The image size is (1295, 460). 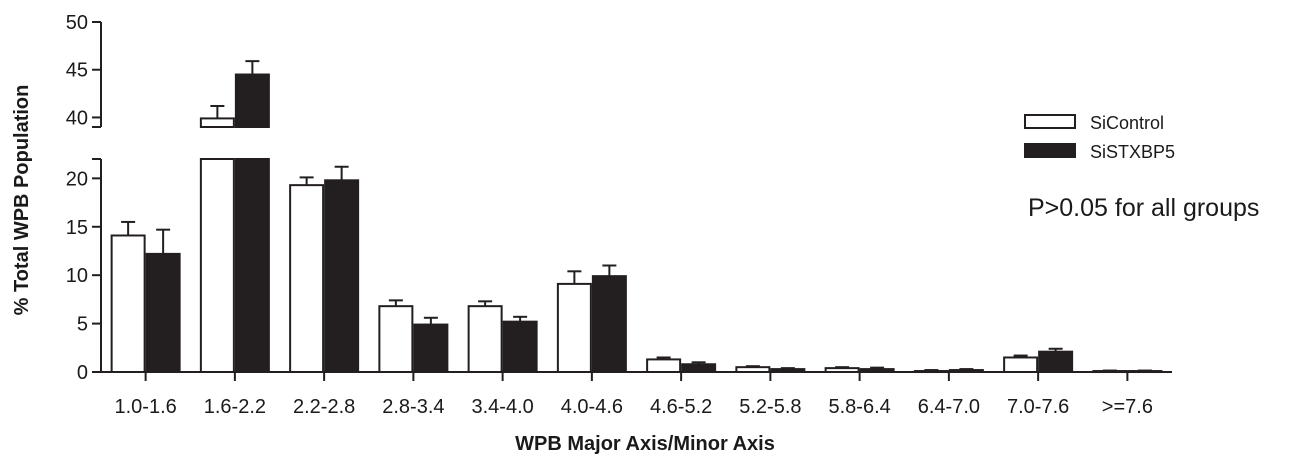 What do you see at coordinates (77, 228) in the screenshot?
I see `y-tick-label: 15` at bounding box center [77, 228].